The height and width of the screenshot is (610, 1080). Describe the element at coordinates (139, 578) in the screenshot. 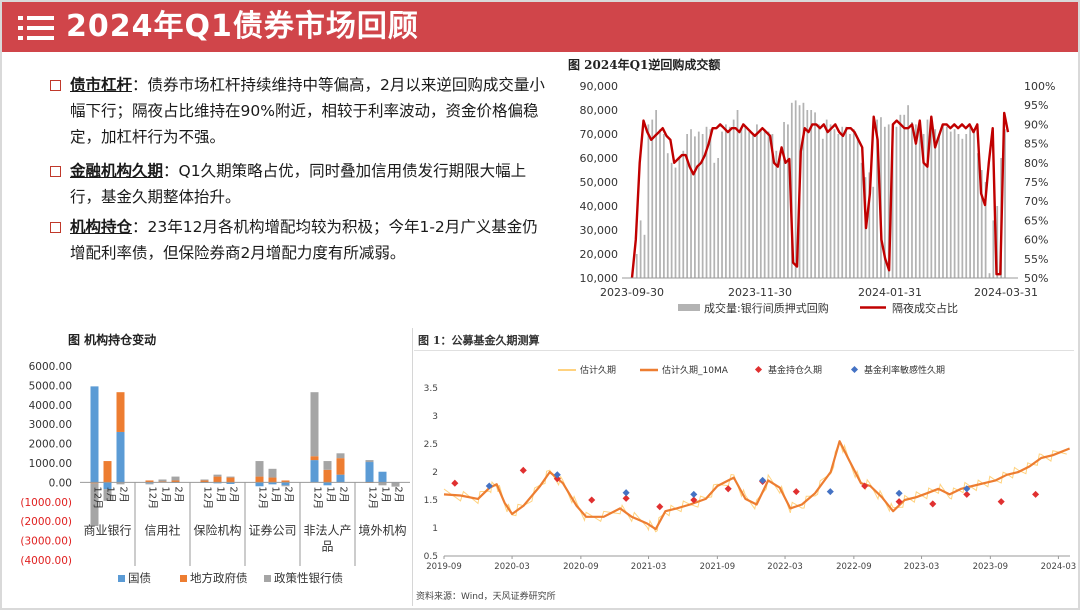

I see `holdings-legend-label: 国债` at that location.